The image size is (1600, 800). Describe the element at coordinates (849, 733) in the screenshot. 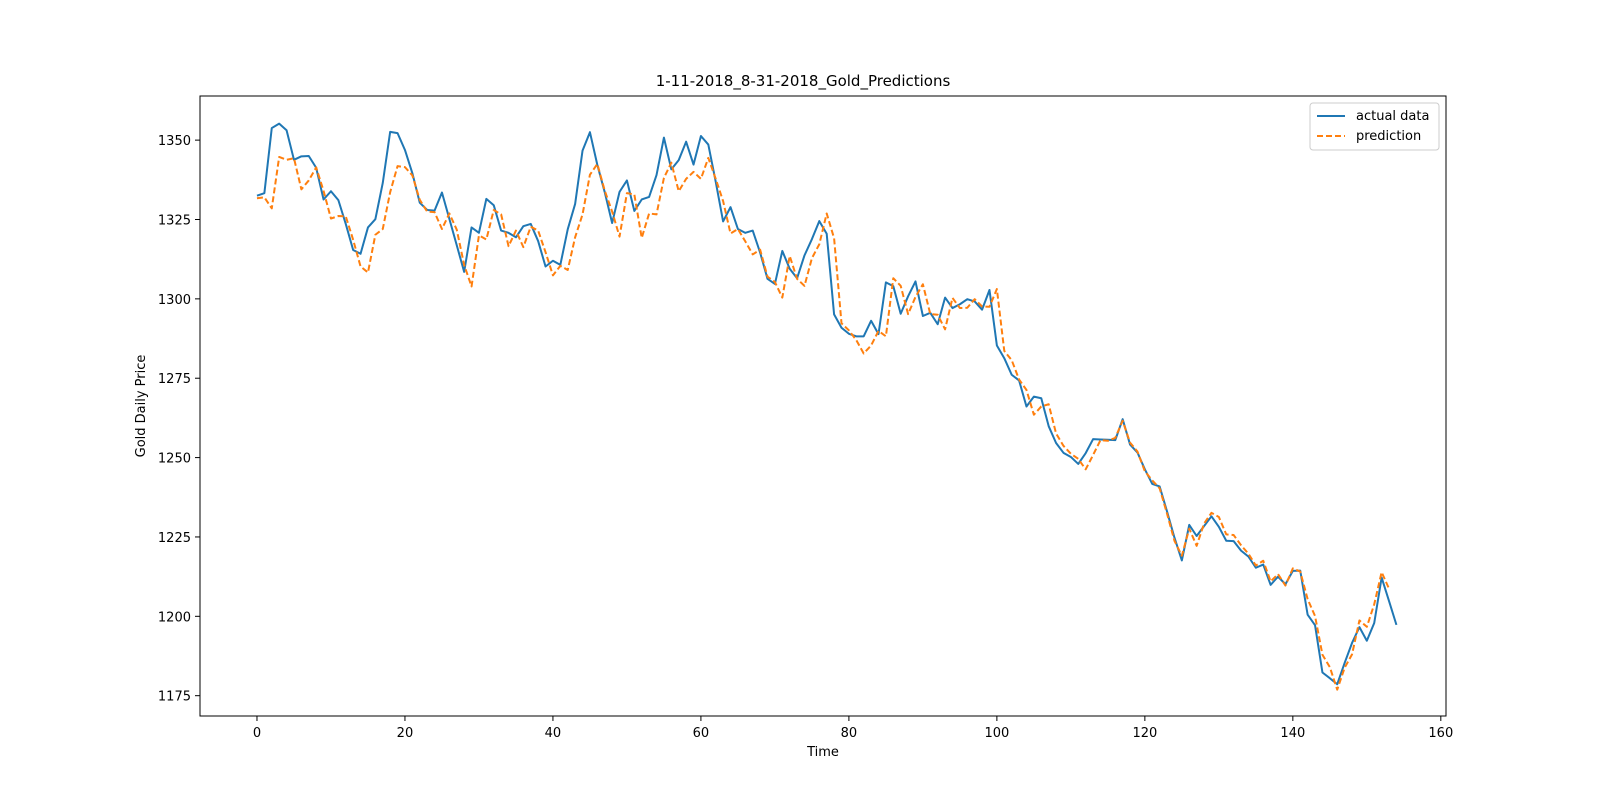

I see `x-tick-label: 80` at that location.